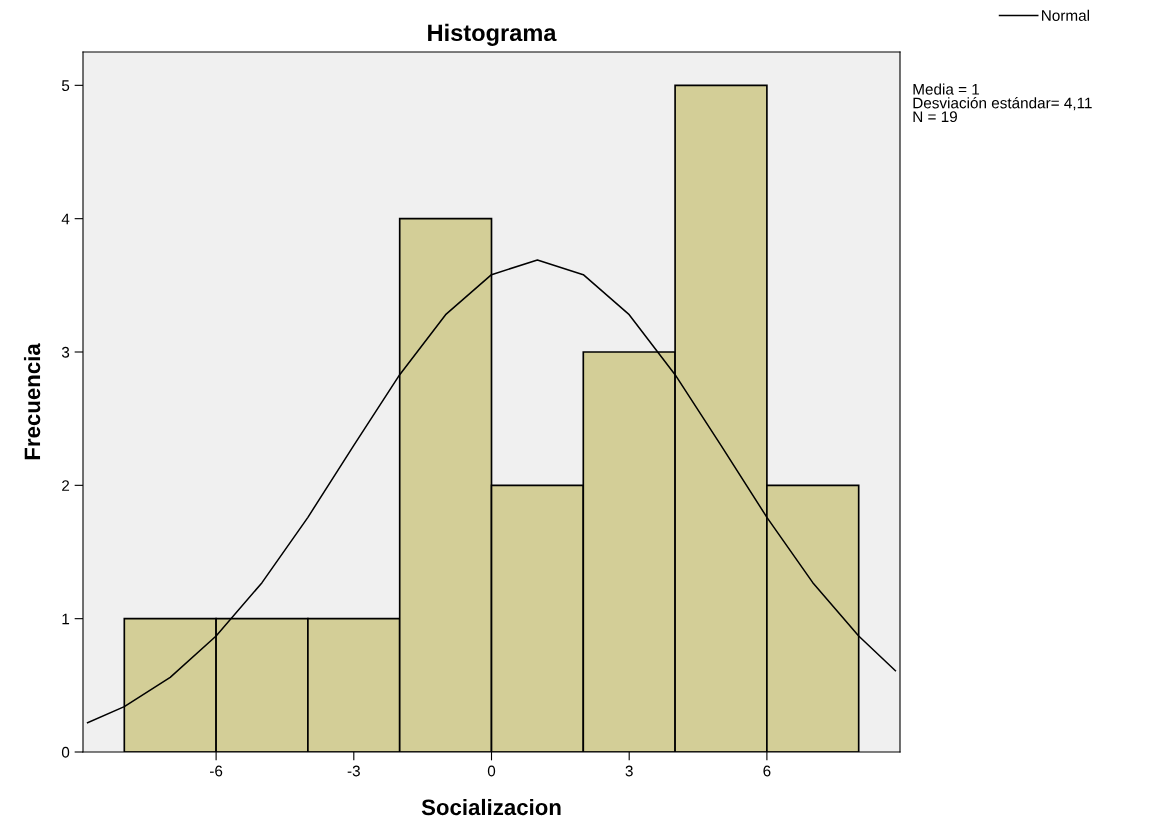 This screenshot has width=1166, height=828. Describe the element at coordinates (216, 771) in the screenshot. I see `x-tick-label: -6` at that location.